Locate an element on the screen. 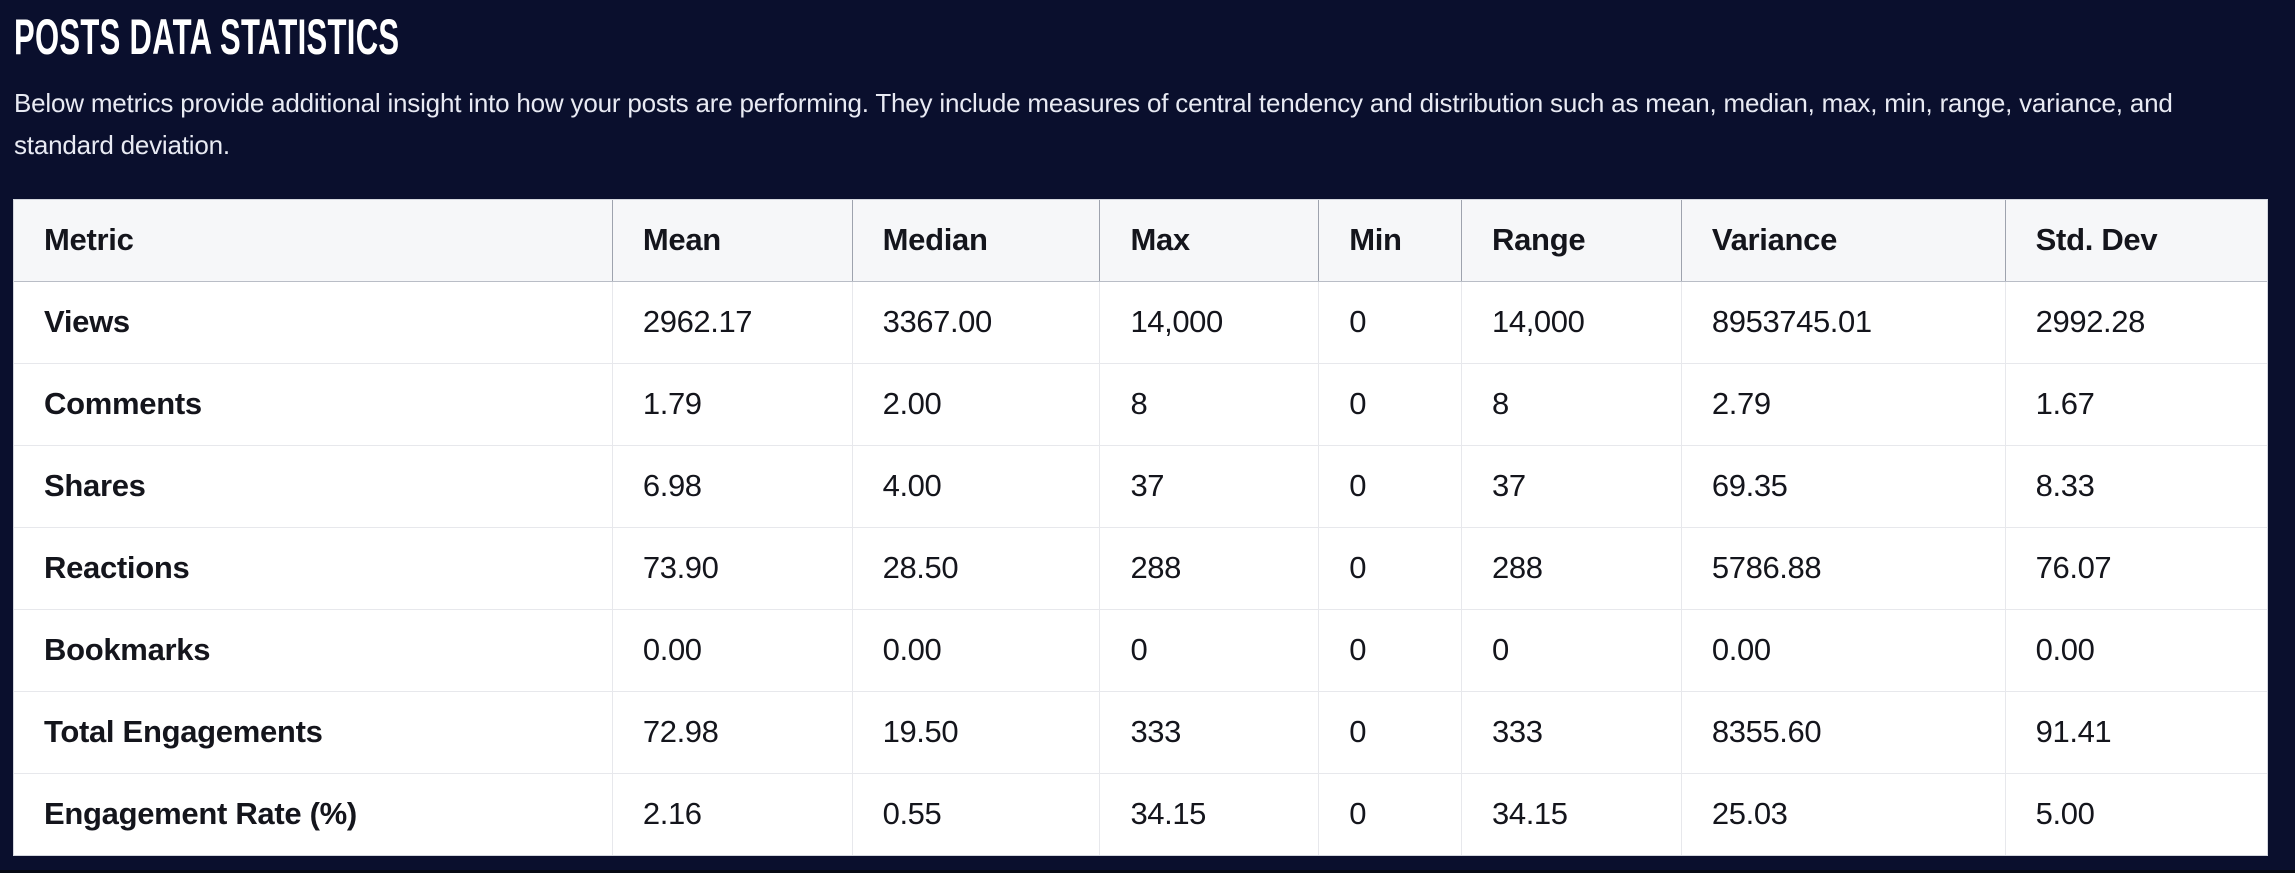  column-header-metric: Metric is located at coordinates (313, 241).